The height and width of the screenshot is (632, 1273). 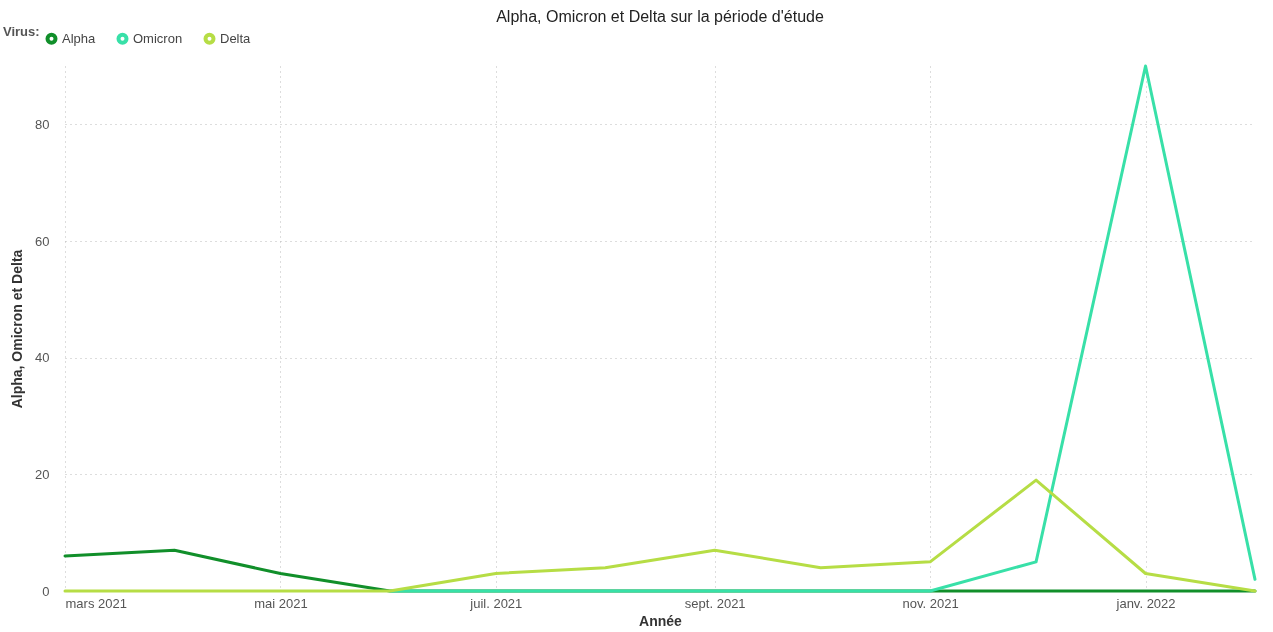 I want to click on y-tick-label: 20, so click(x=42, y=474).